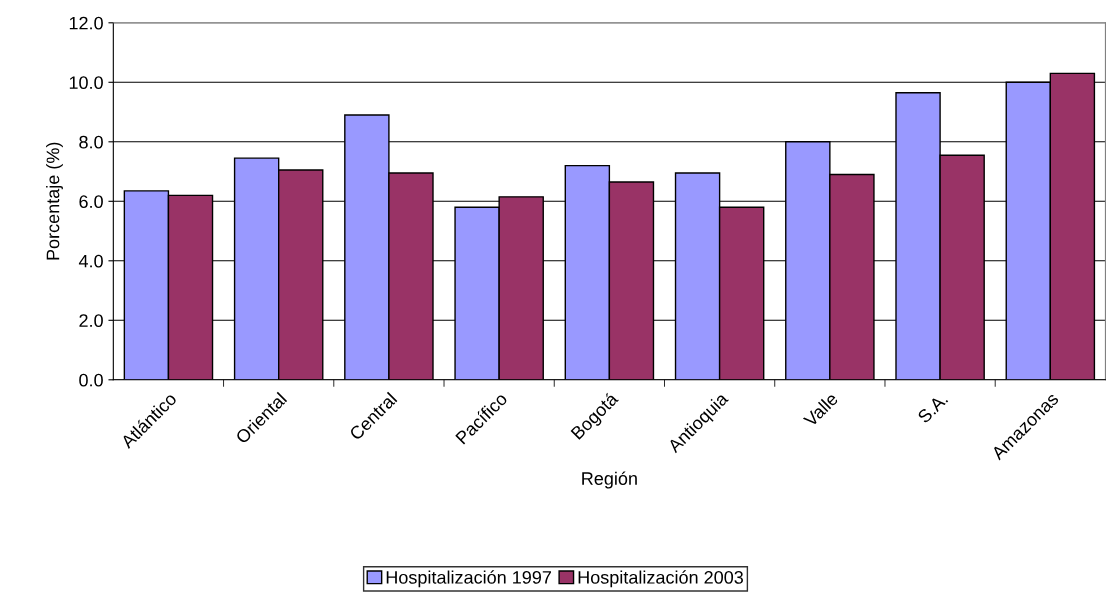  What do you see at coordinates (609, 480) in the screenshot?
I see `x-axis-title: Región` at bounding box center [609, 480].